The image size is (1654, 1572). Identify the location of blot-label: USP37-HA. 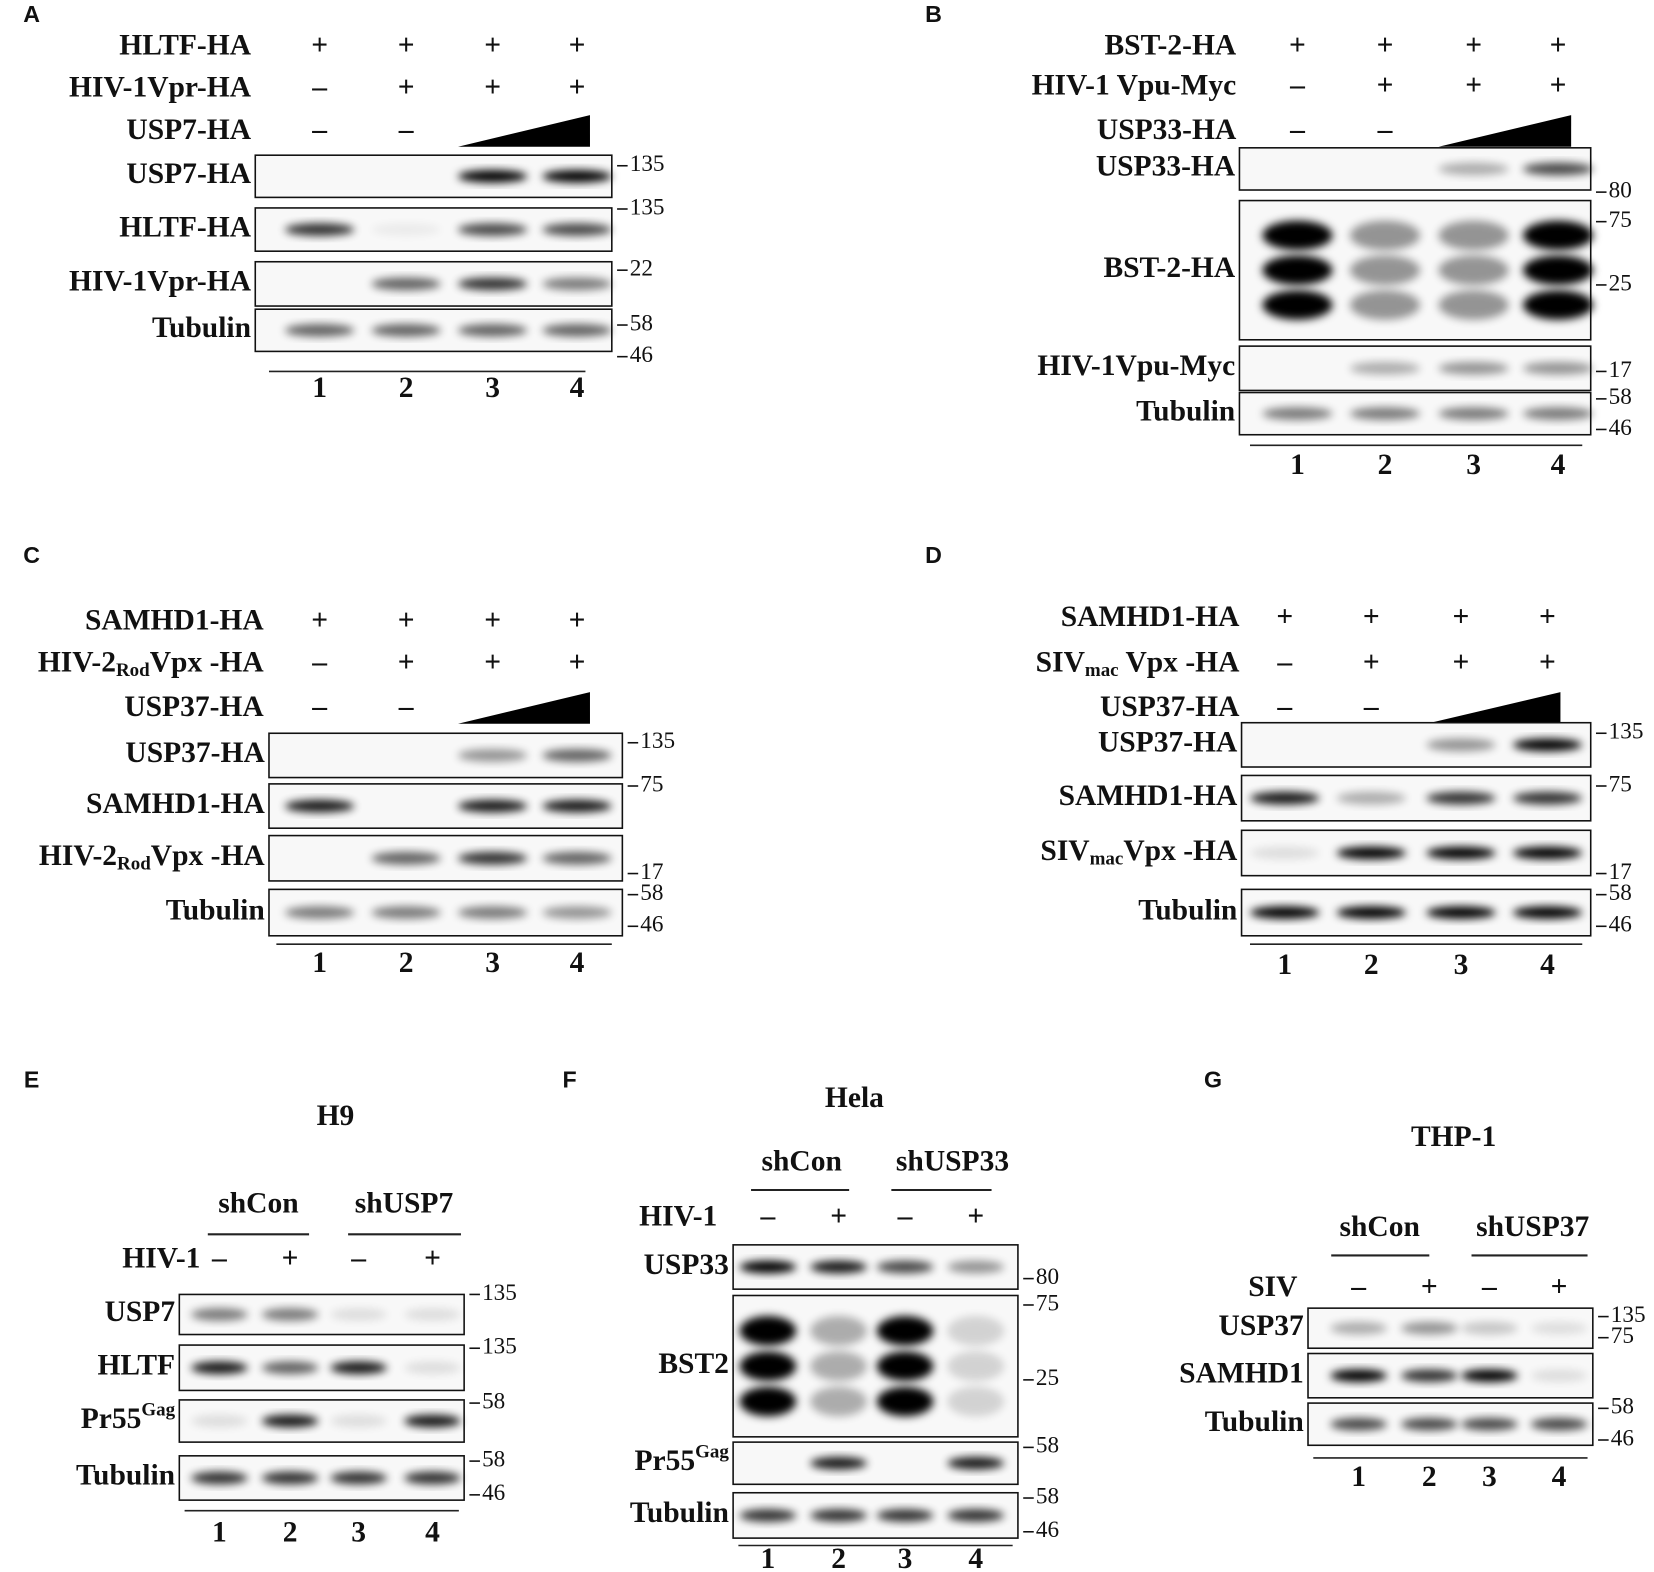
(1168, 743).